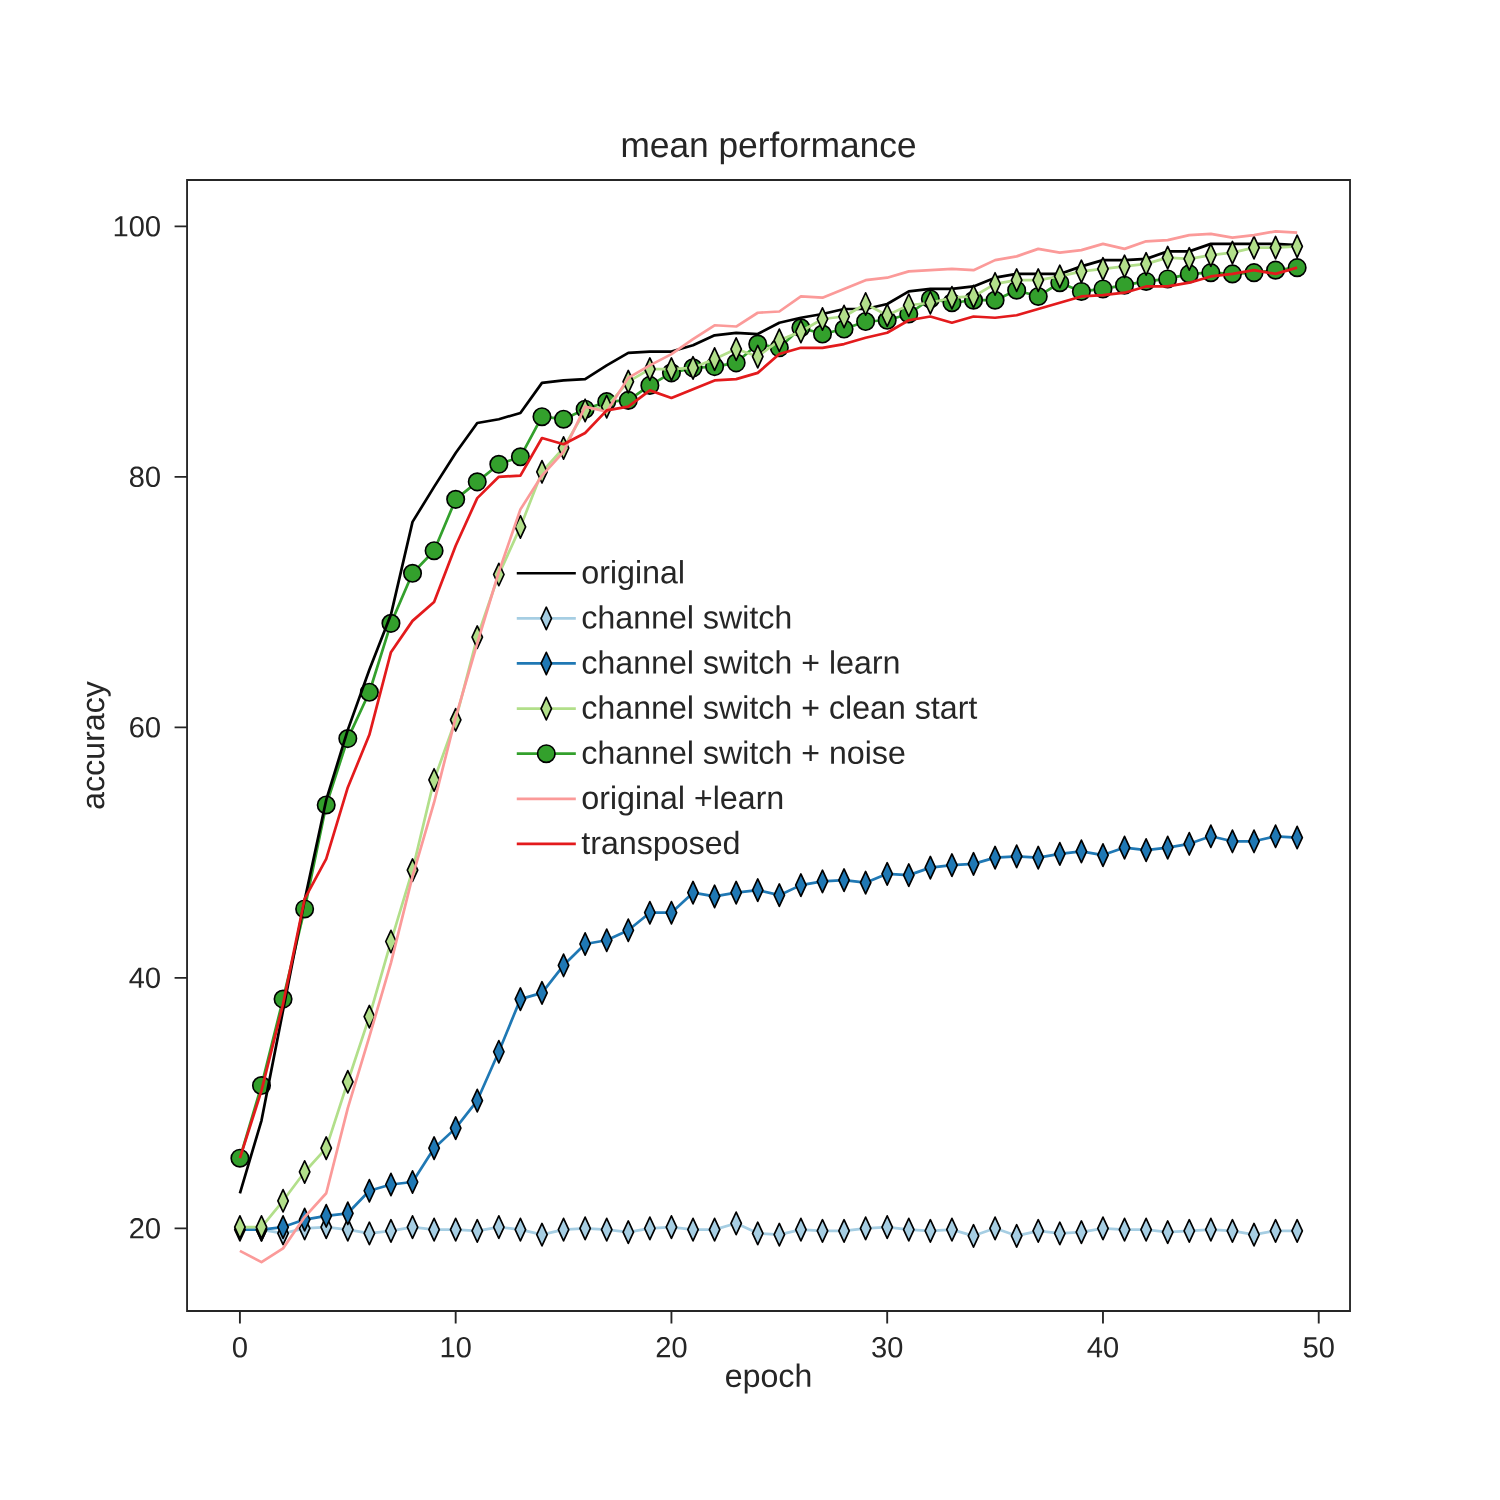  What do you see at coordinates (144, 978) in the screenshot?
I see `y-tick-label: 40` at bounding box center [144, 978].